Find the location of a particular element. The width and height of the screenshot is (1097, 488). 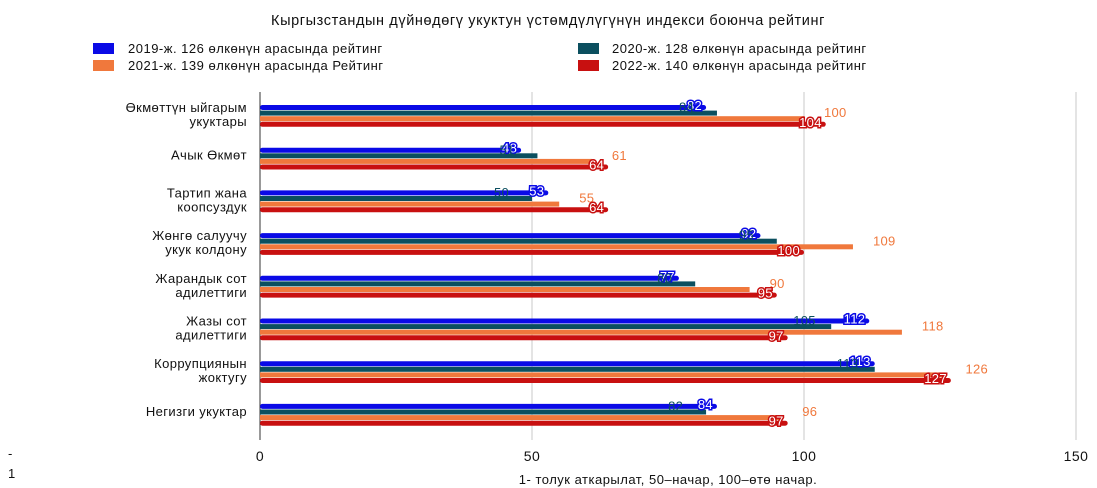

legend-label-2020: 2020-ж. 128 өлкөнүн арасында рейтинг is located at coordinates (739, 48).